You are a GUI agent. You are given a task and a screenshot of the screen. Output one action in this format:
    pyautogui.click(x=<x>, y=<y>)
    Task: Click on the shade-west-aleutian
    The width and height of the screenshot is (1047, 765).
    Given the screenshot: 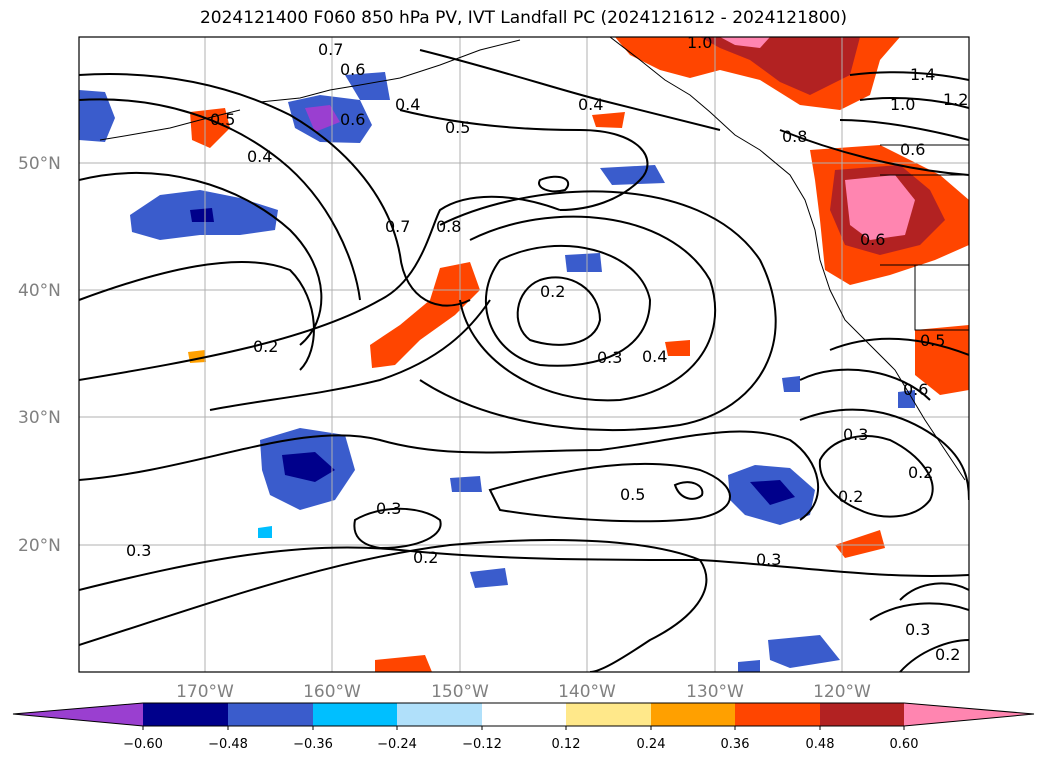 What is the action you would take?
    pyautogui.click(x=97, y=116)
    